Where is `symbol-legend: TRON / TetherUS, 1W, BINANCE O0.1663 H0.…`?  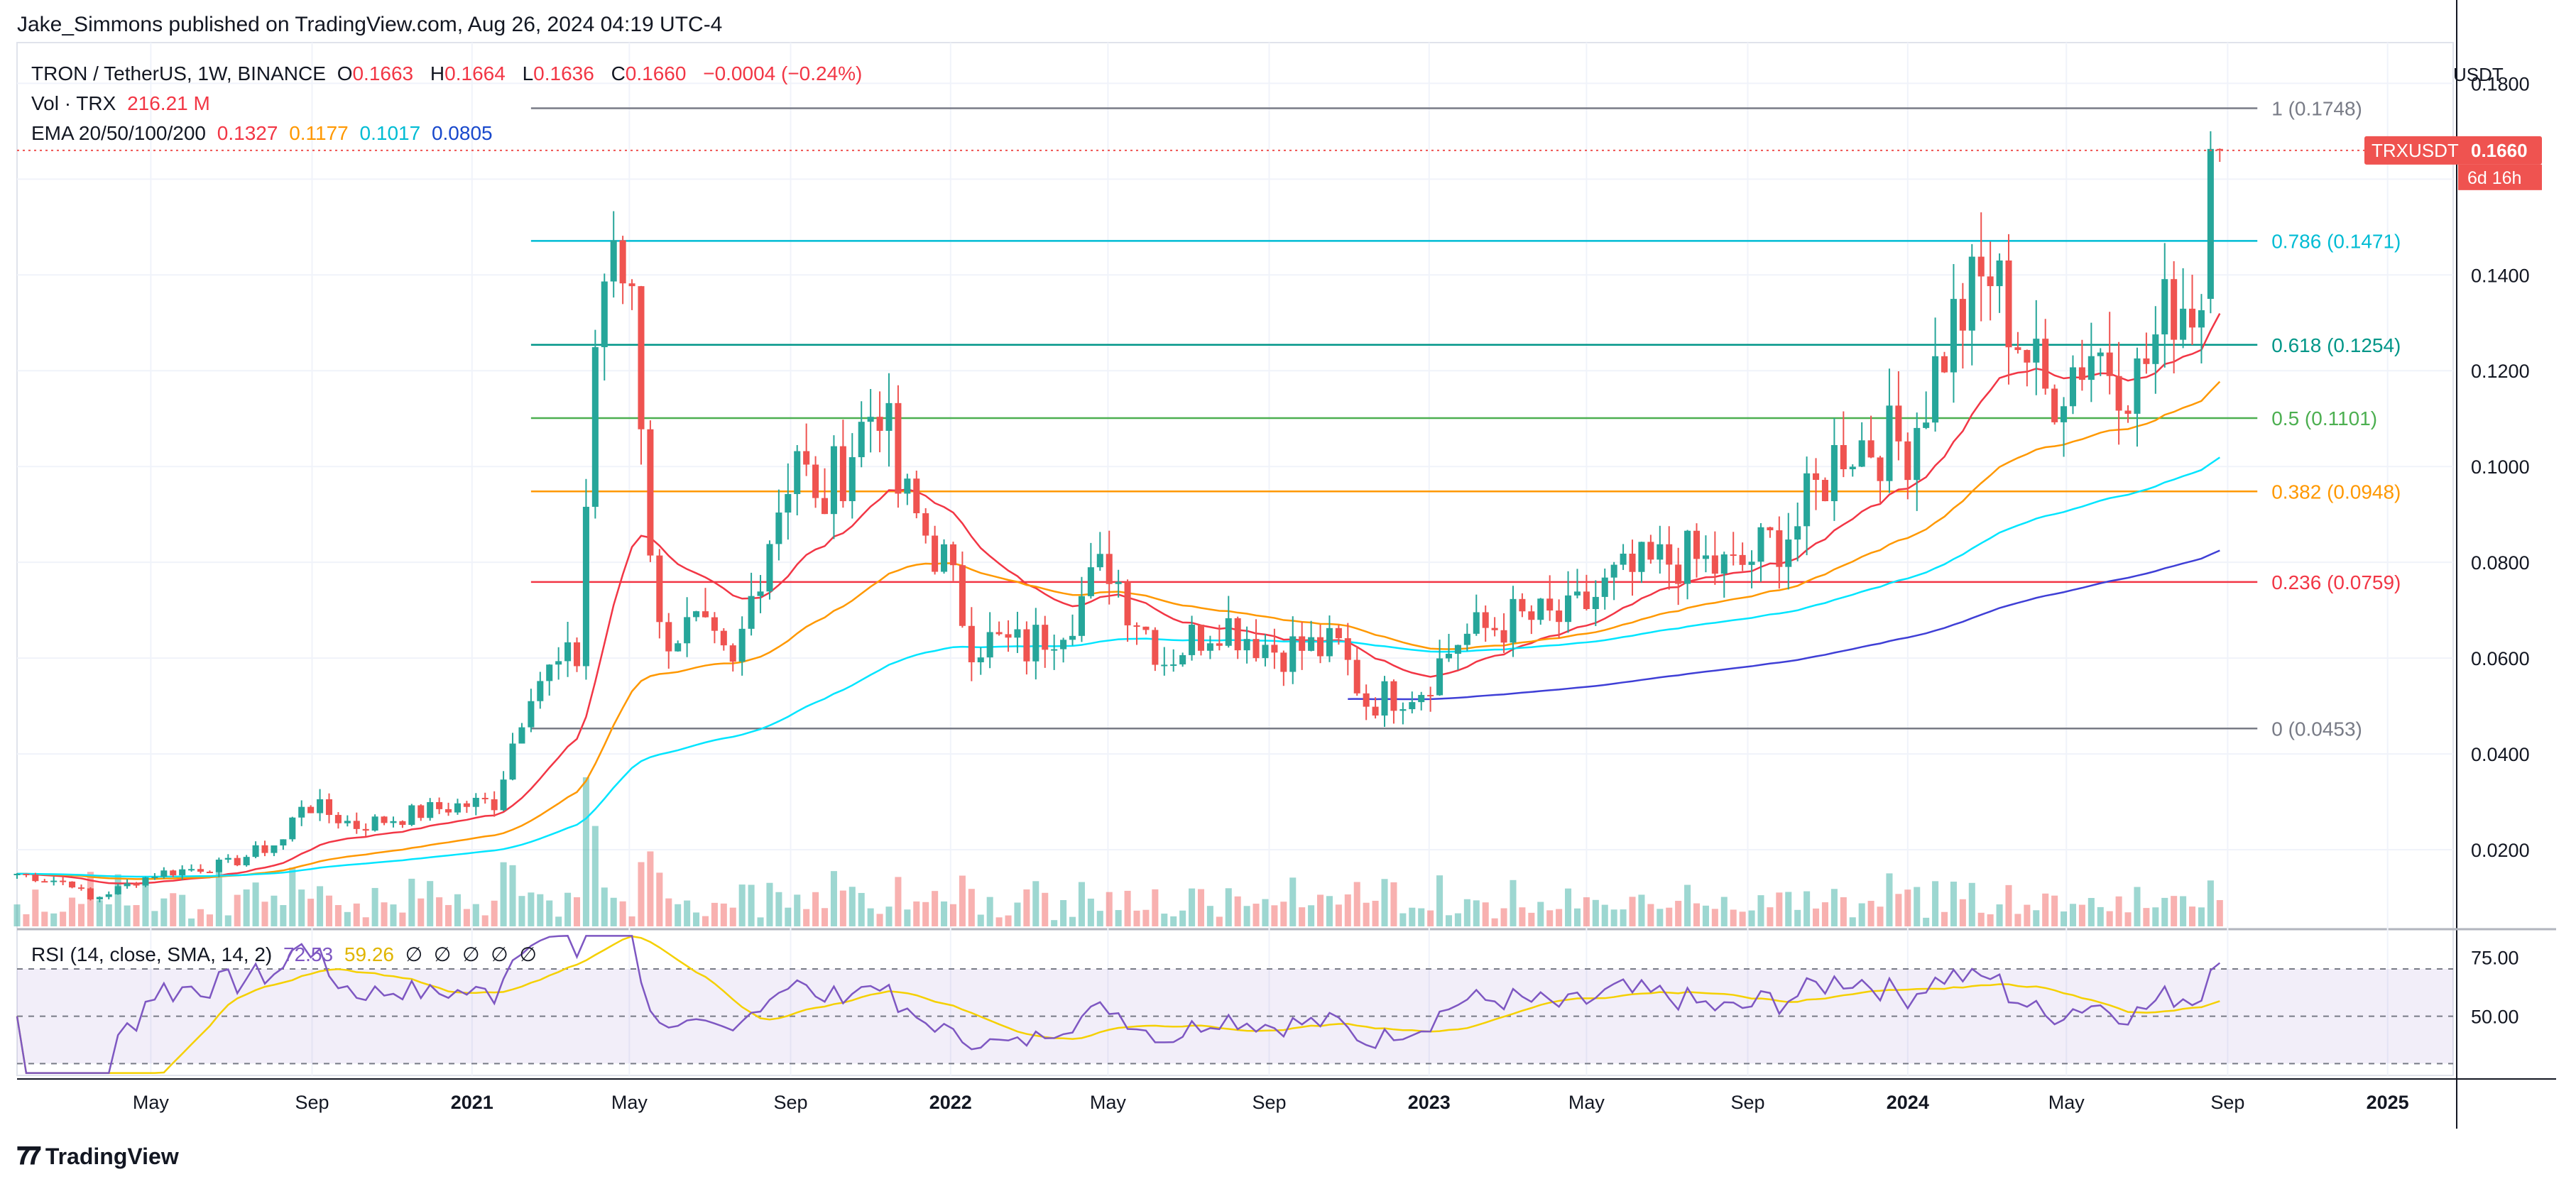
symbol-legend: TRON / TetherUS, 1W, BINANCE O0.1663 H0.… is located at coordinates (449, 73).